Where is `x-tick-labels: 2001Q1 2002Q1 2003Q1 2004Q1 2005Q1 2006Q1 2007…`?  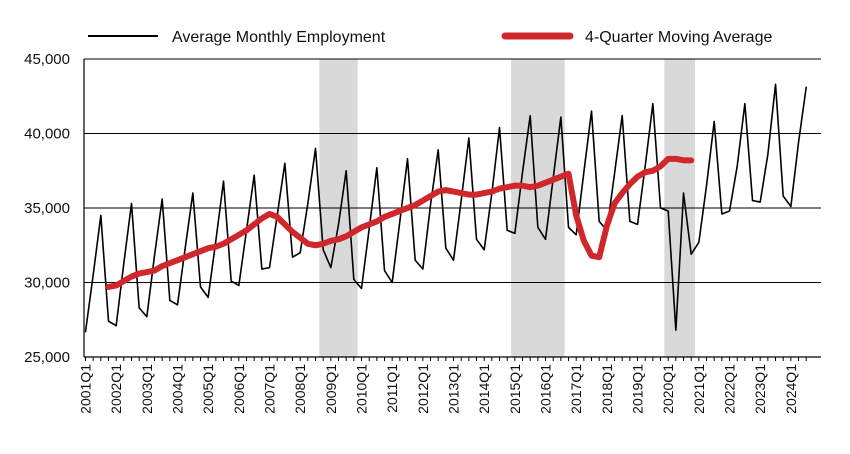
x-tick-labels: 2001Q1 2002Q1 2003Q1 2004Q1 2005Q1 2006Q1 2007… is located at coordinates (438, 389).